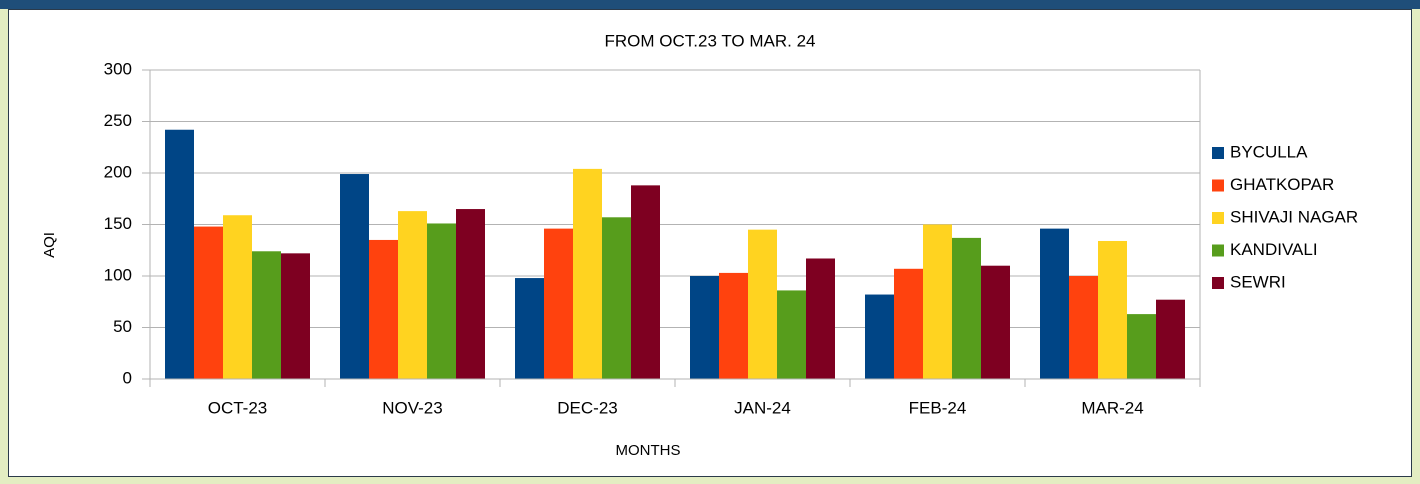 This screenshot has width=1420, height=484. What do you see at coordinates (118, 68) in the screenshot?
I see `y-tick-label: 300` at bounding box center [118, 68].